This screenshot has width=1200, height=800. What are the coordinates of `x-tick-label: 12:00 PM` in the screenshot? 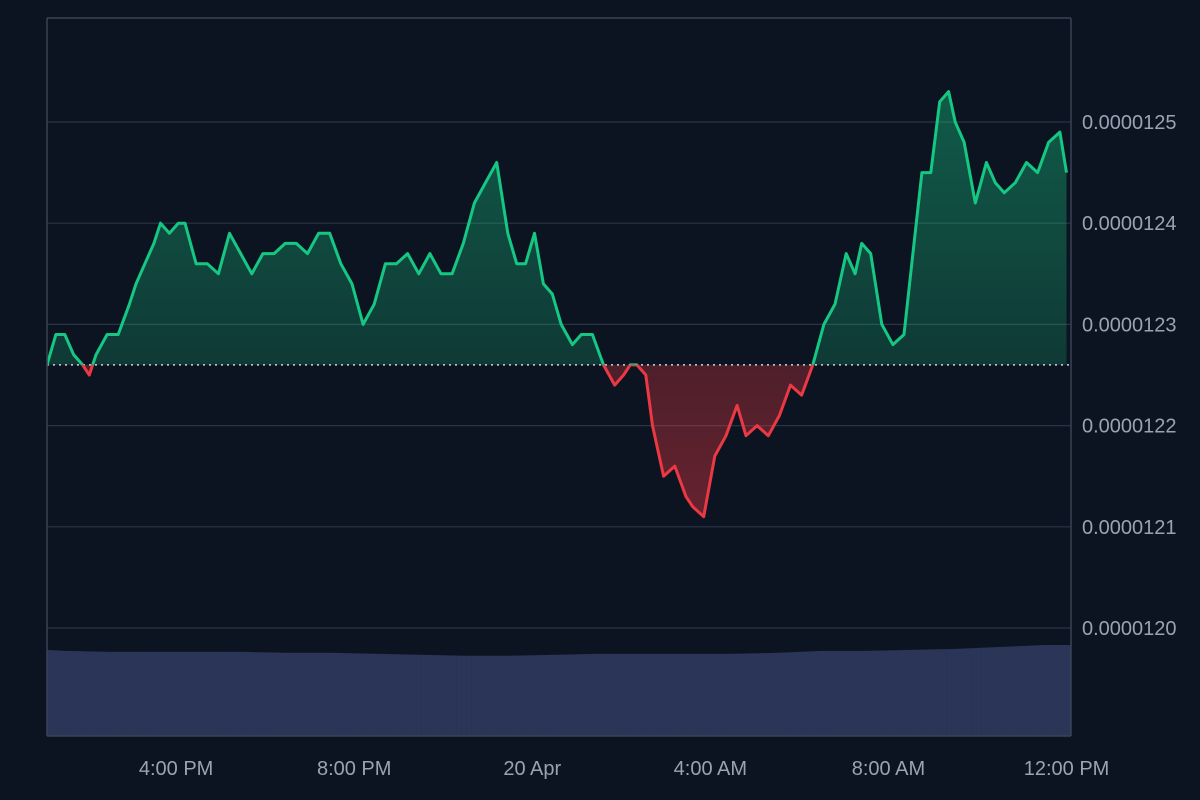 It's located at (1067, 769).